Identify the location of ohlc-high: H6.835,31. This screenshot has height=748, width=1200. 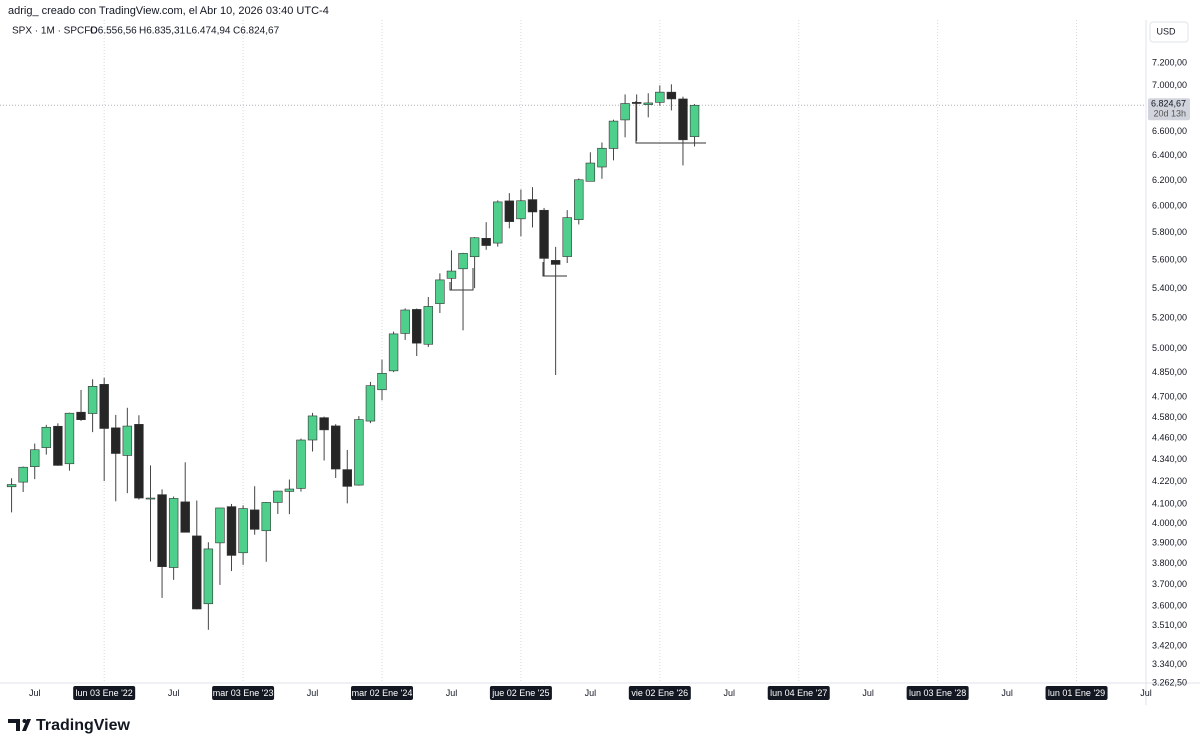
(162, 31).